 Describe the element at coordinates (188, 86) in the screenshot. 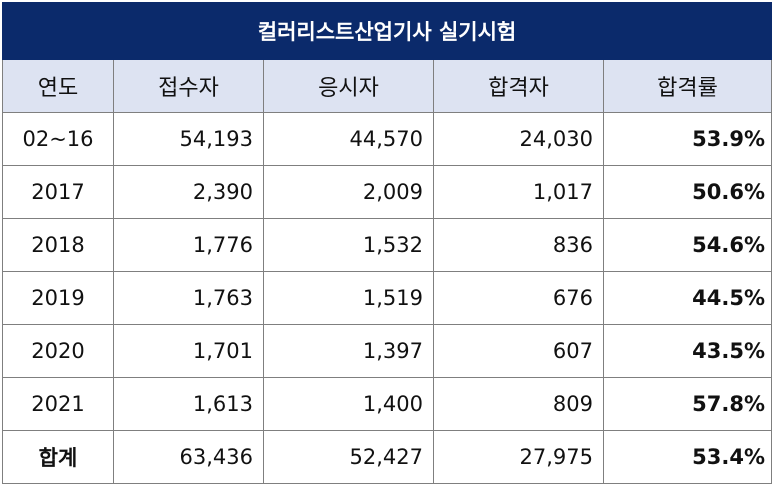

I see `column-header-applicants: 접수자` at that location.